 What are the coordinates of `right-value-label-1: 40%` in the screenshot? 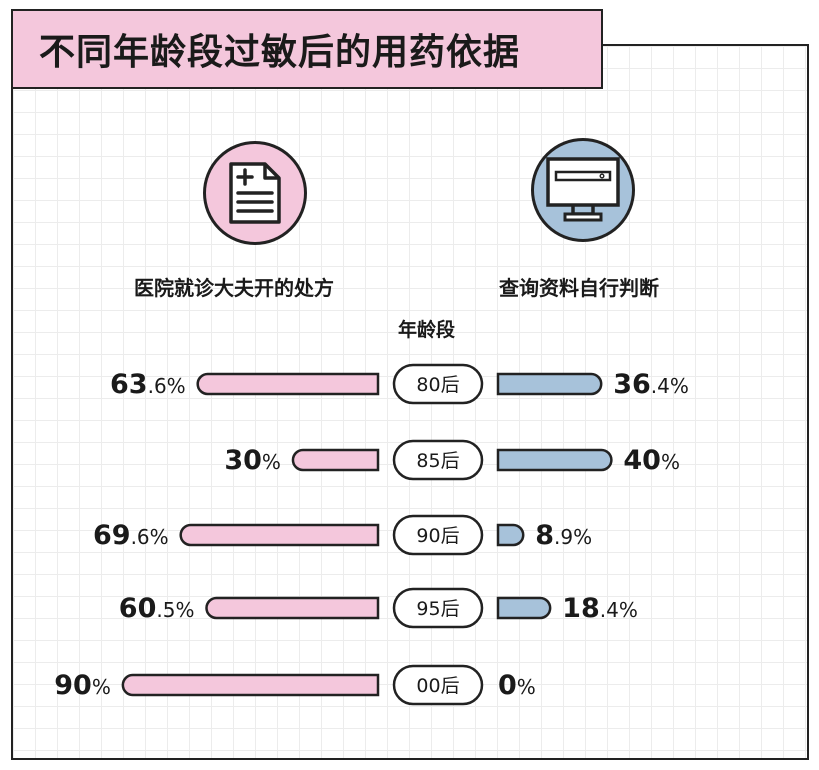 It's located at (651, 460).